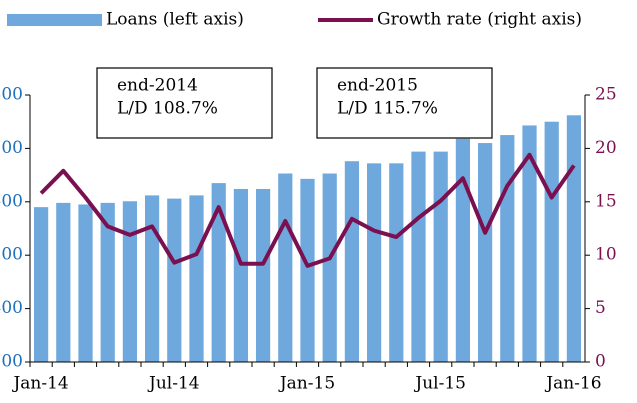 This screenshot has width=637, height=403. What do you see at coordinates (600, 308) in the screenshot?
I see `y2-tick-label: 5` at bounding box center [600, 308].